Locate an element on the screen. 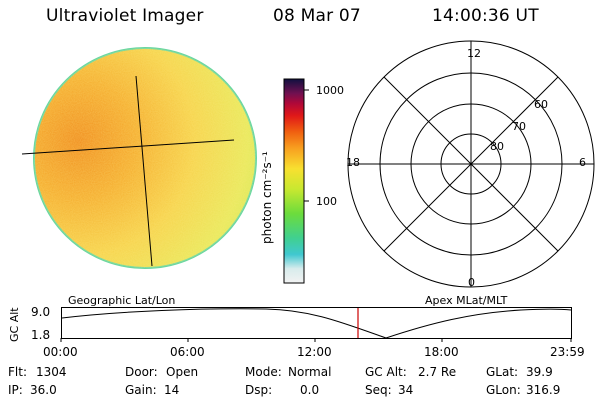 Image resolution: width=600 pixels, height=400 pixels. timeline-right-title: Apex MLat/MLT is located at coordinates (466, 300).